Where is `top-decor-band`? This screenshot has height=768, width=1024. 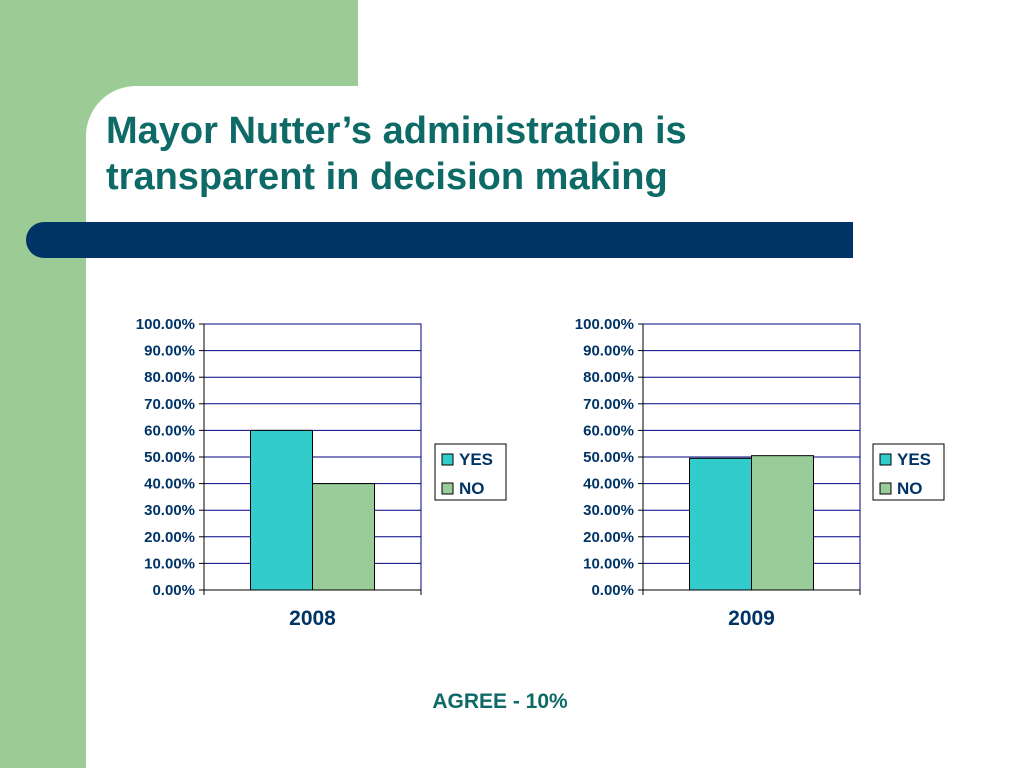
top-decor-band is located at coordinates (222, 43).